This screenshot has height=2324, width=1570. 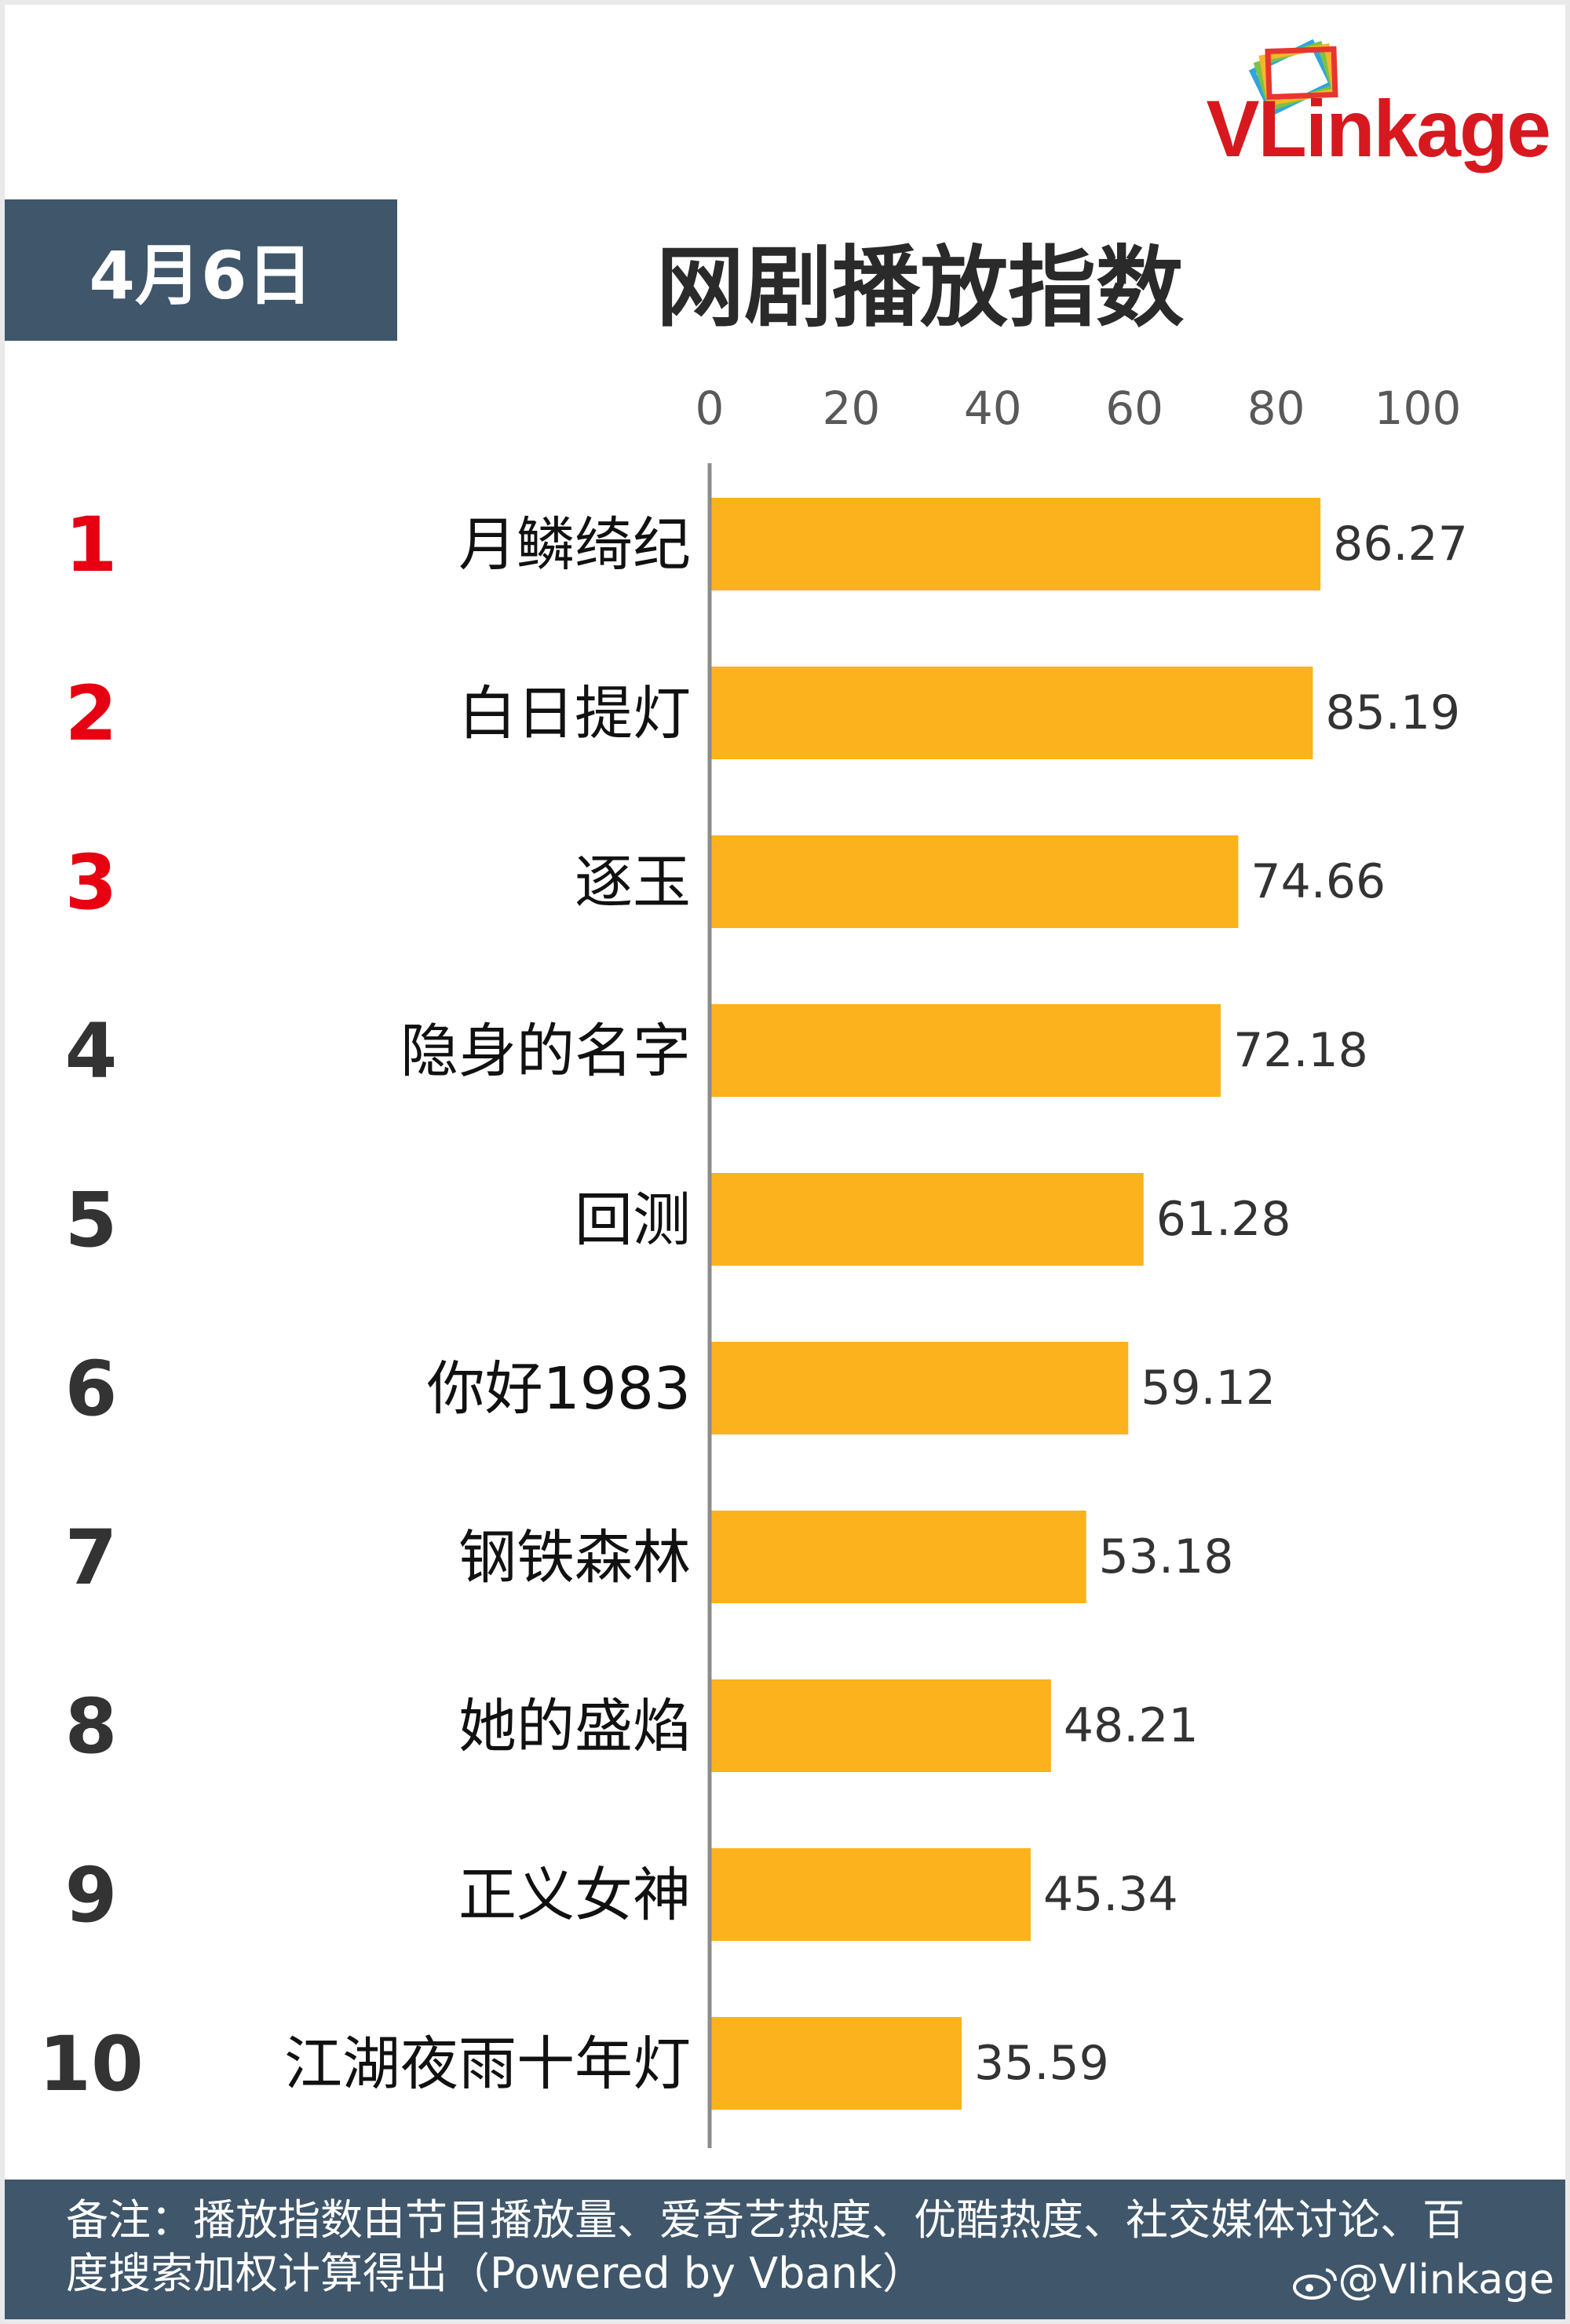 I want to click on weibo-watermark: @Vlinkage, so click(x=1423, y=2280).